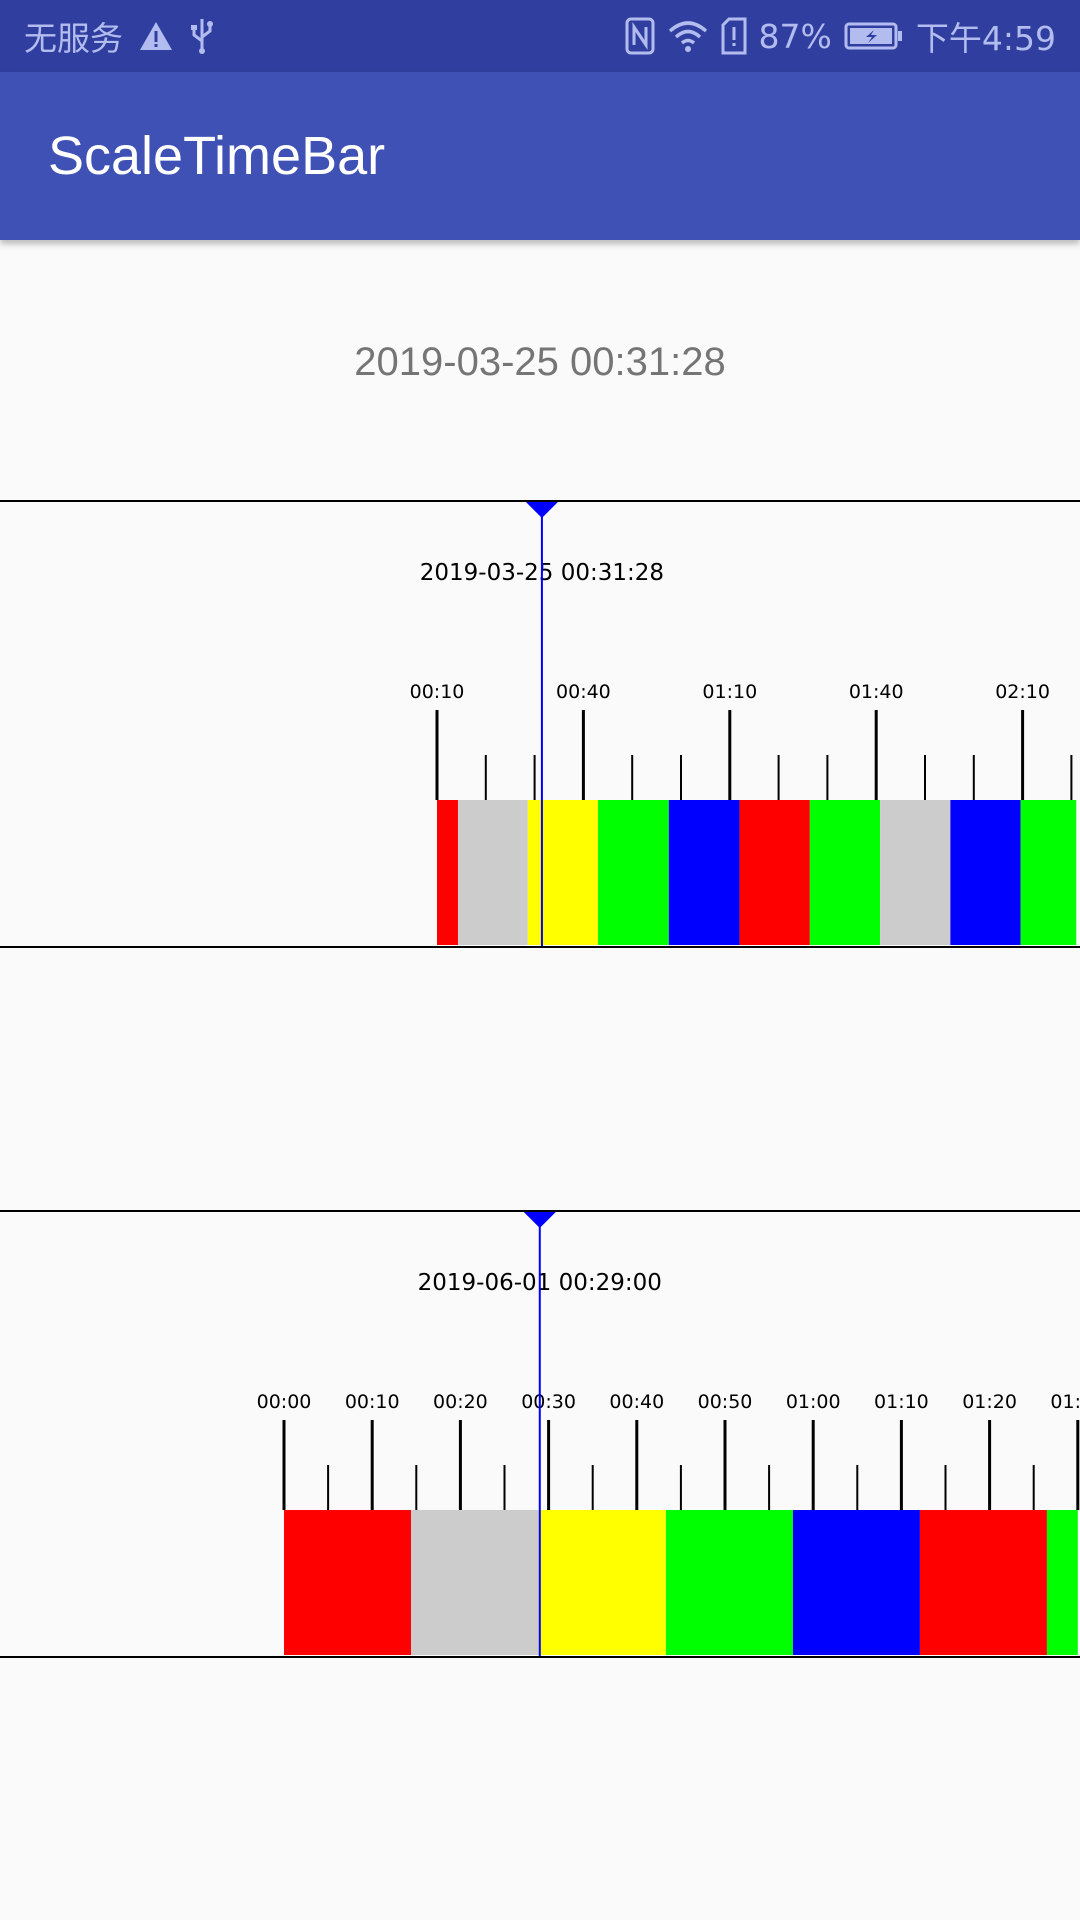 This screenshot has width=1080, height=1920. What do you see at coordinates (795, 36) in the screenshot?
I see `battery-percent: 87%` at bounding box center [795, 36].